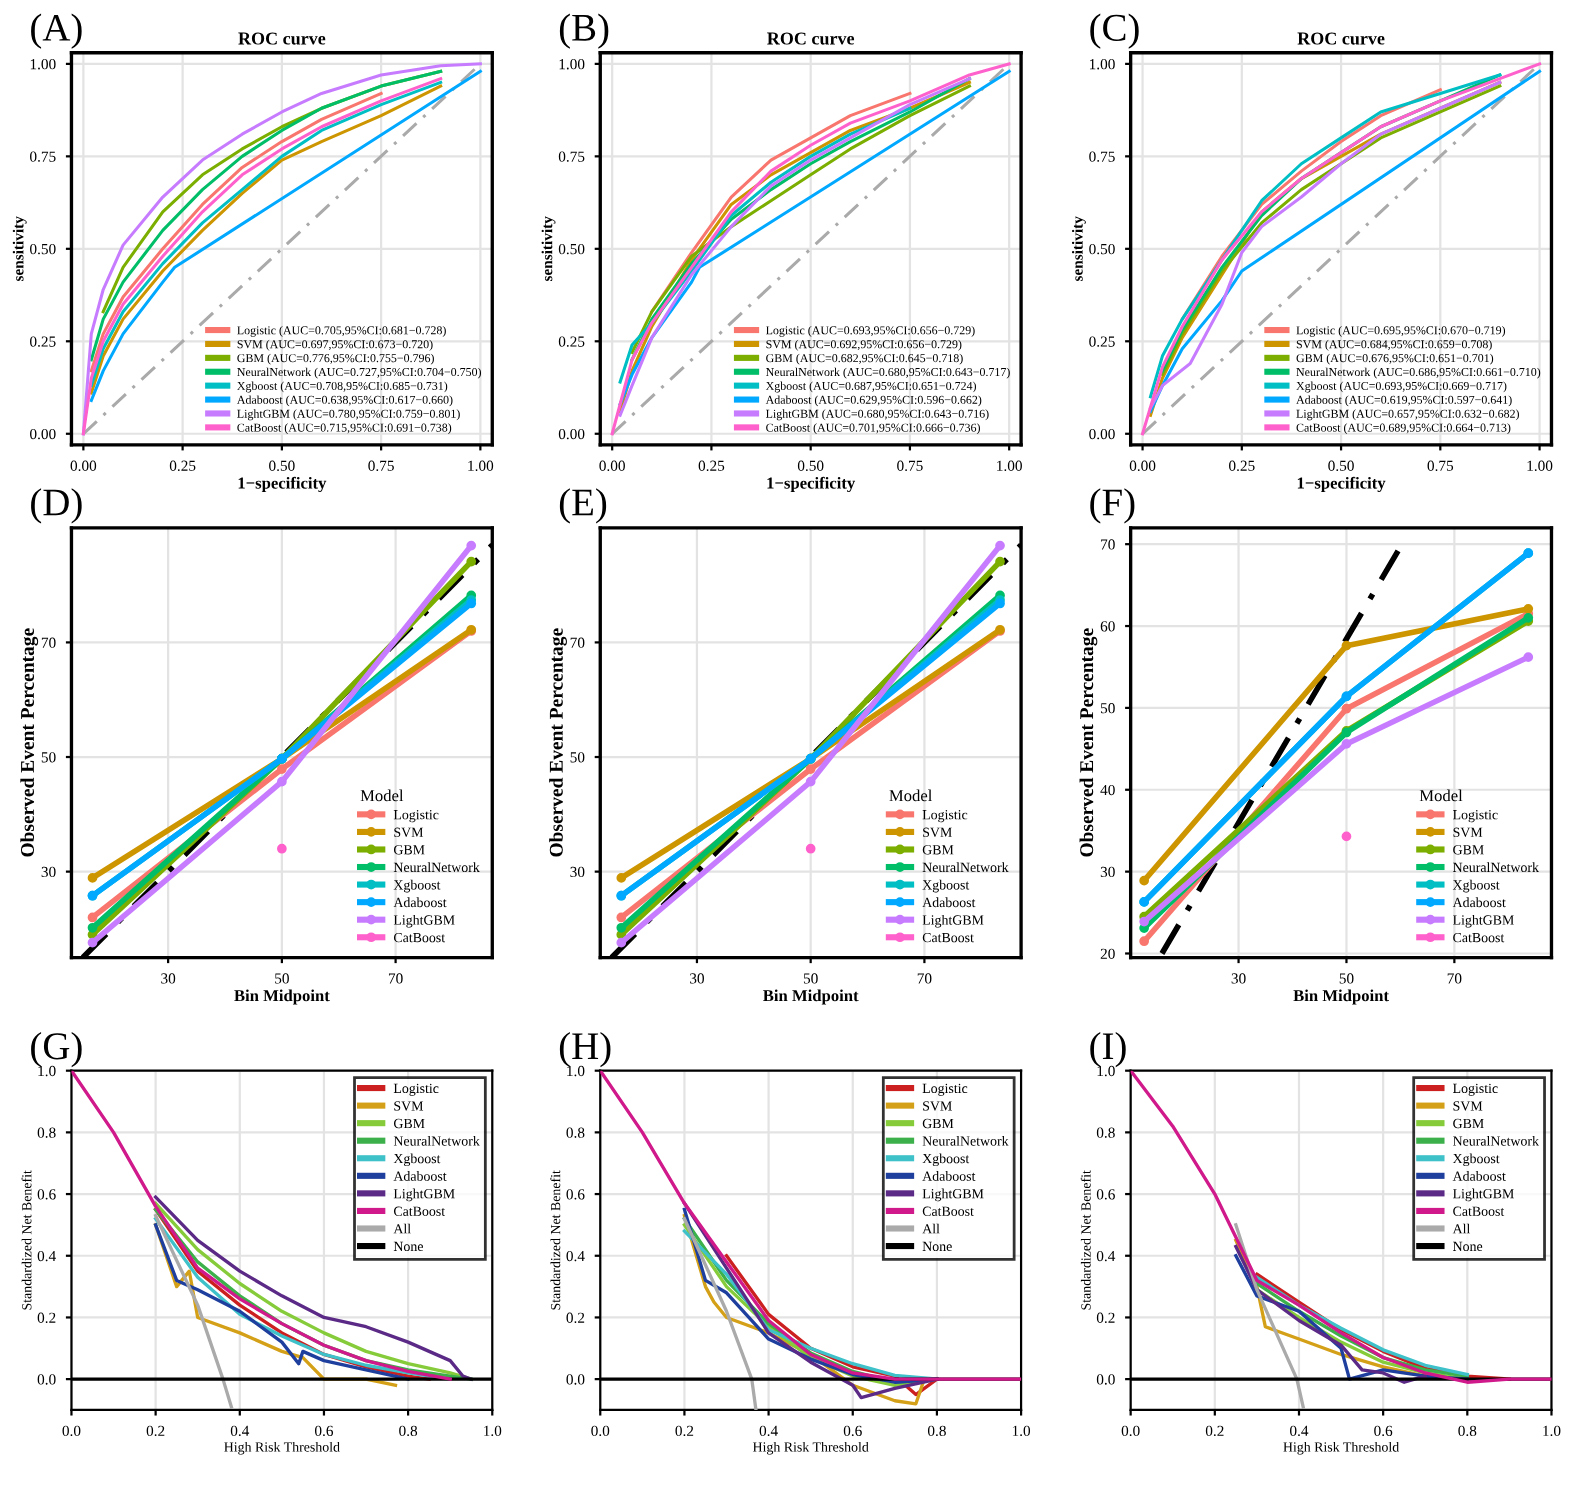  Describe the element at coordinates (584, 31) in the screenshot. I see `text: (B)` at that location.